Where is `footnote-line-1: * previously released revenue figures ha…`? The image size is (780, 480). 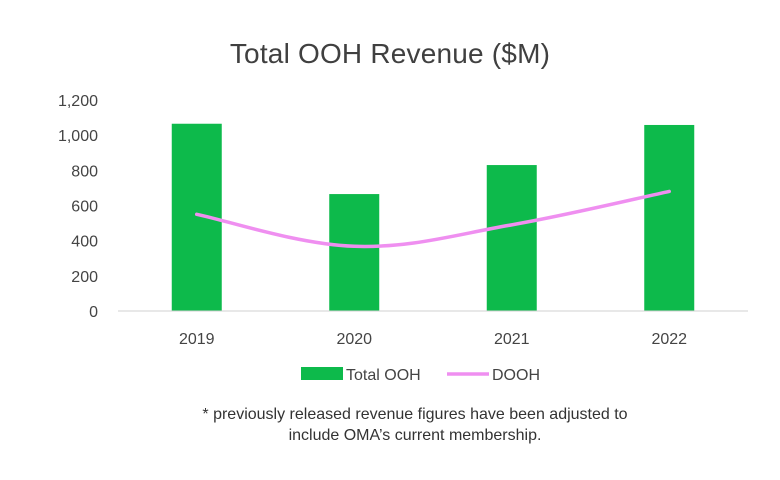 footnote-line-1: * previously released revenue figures ha… is located at coordinates (415, 414).